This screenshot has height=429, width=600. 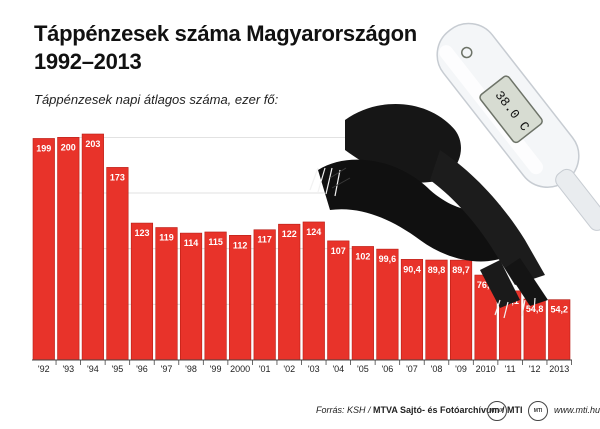 I want to click on title-line-1: Táppénzesek száma Magyarországon, so click(x=225, y=33).